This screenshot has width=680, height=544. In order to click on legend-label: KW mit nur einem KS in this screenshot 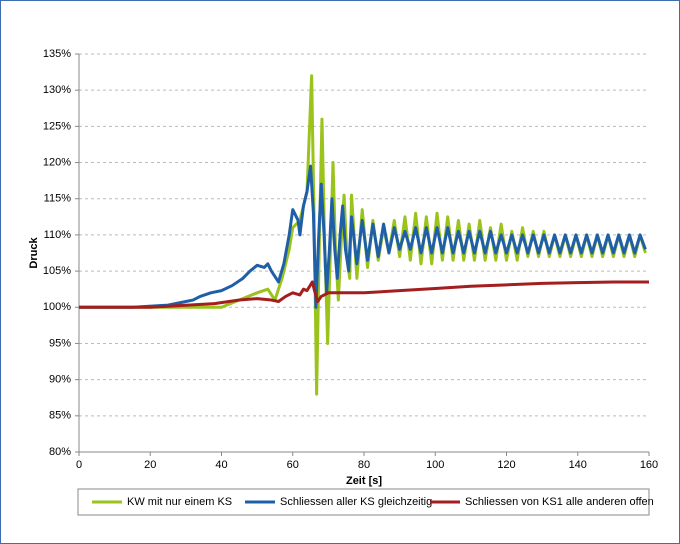, I will do `click(179, 502)`.